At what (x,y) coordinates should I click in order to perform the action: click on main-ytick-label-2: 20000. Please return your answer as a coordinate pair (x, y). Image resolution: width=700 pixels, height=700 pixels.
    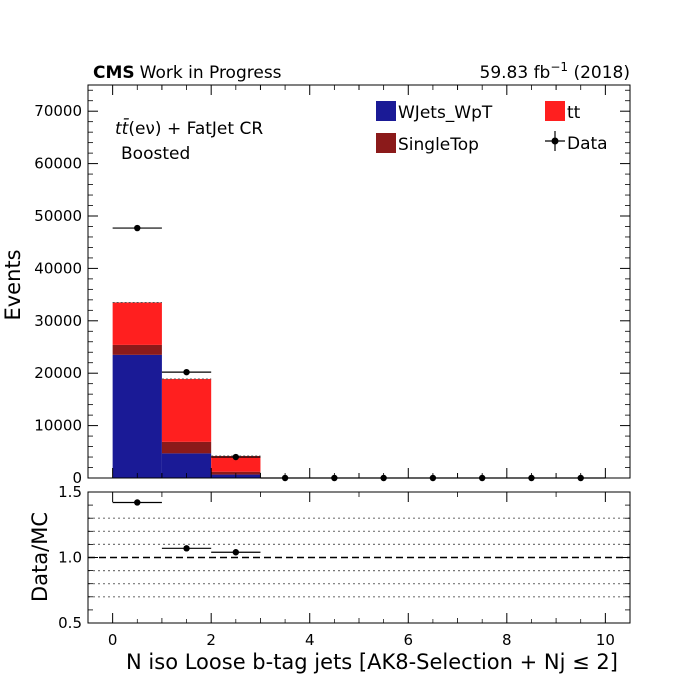
    Looking at the image, I should click on (58, 373).